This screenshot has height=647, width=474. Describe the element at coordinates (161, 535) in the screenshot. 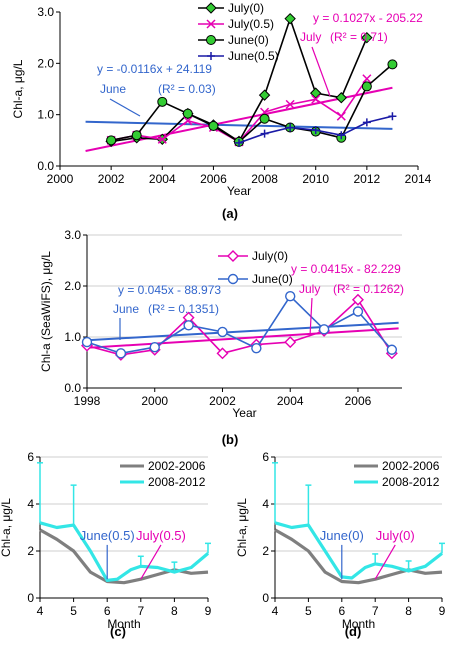

I see `month-annotation: July(0.5)` at that location.